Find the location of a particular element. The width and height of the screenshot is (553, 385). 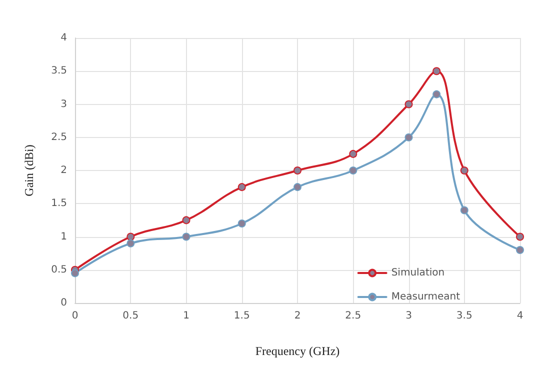

y-tick-label: 2 is located at coordinates (63, 170).